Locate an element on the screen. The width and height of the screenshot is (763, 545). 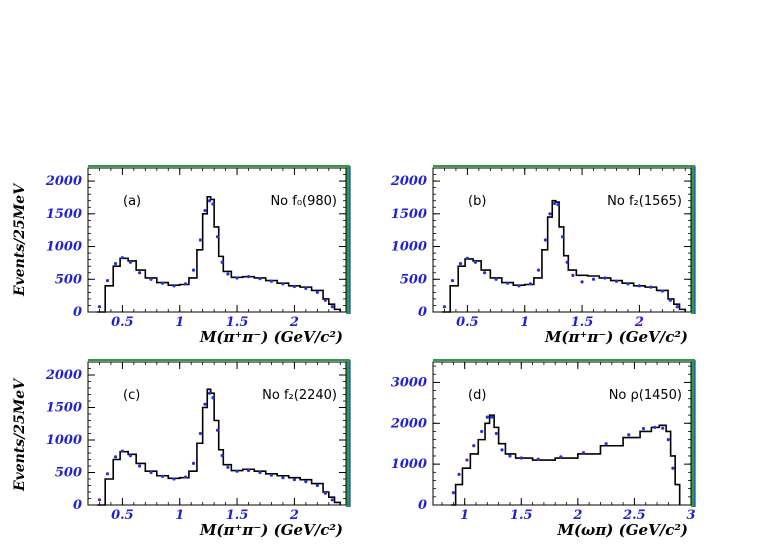
y-tick-label: 1500 is located at coordinates (64, 408).